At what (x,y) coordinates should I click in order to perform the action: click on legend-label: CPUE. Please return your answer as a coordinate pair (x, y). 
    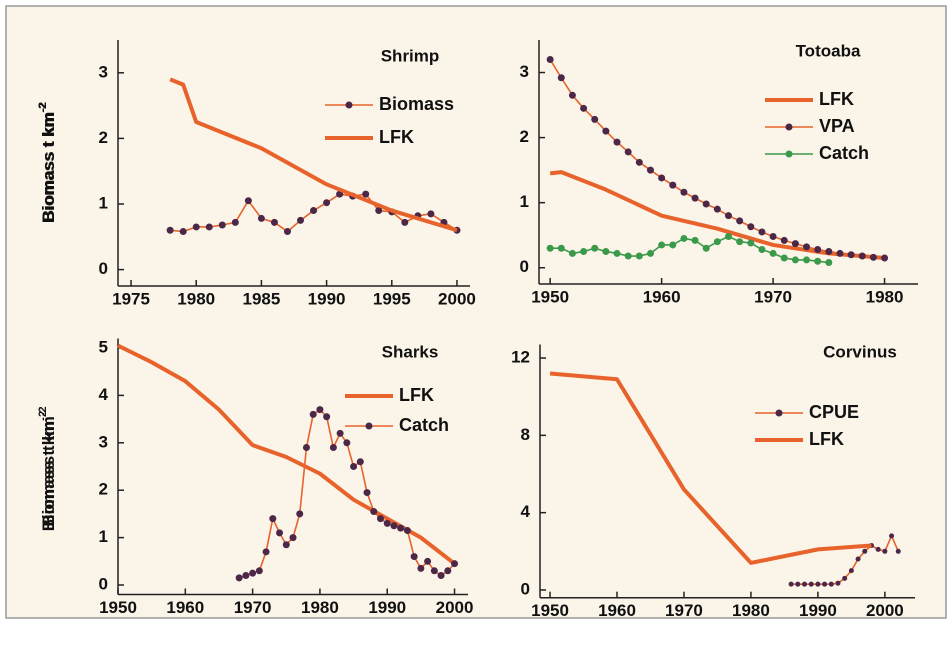
    Looking at the image, I should click on (834, 412).